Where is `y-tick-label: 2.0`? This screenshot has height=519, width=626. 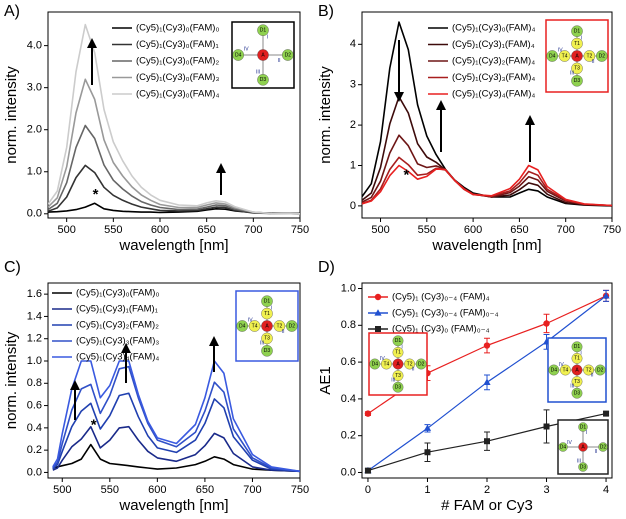 y-tick-label: 2.0 is located at coordinates (34, 130).